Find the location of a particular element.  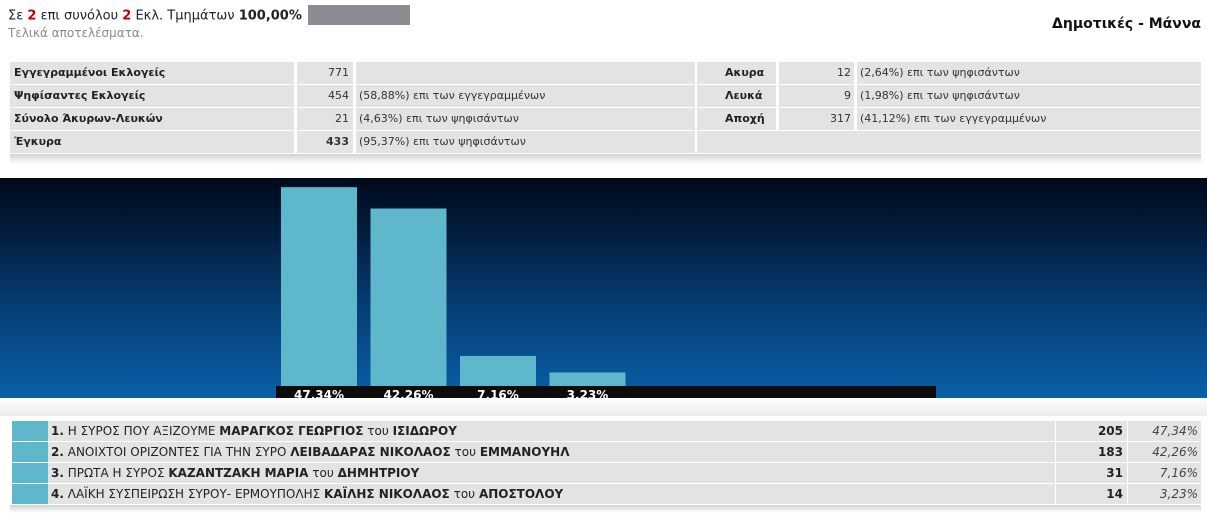

registered-label: Εγγεγραμμένοι Εκλογείς is located at coordinates (152, 73).